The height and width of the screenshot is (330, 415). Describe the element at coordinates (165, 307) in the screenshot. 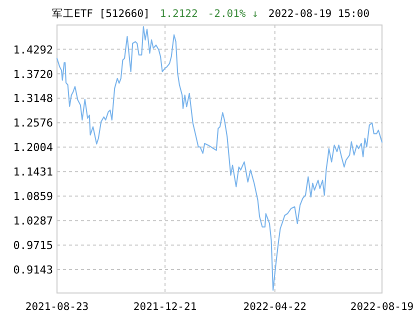

I see `x-tick-label: 2021-12-21` at that location.